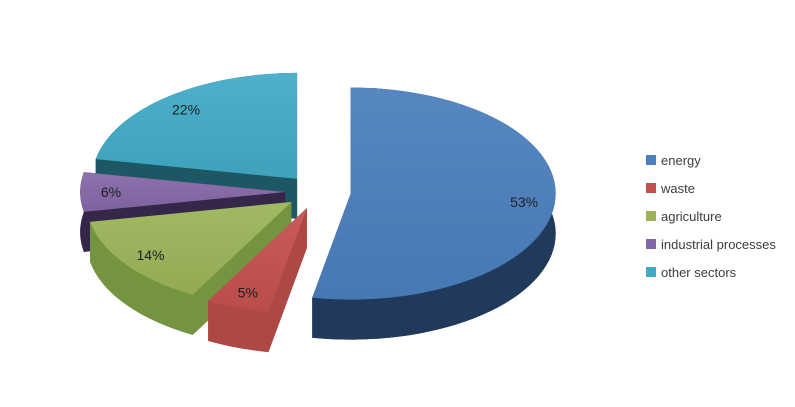 This screenshot has height=407, width=795. Describe the element at coordinates (111, 192) in the screenshot. I see `pie-slice-data-label: 6%` at that location.